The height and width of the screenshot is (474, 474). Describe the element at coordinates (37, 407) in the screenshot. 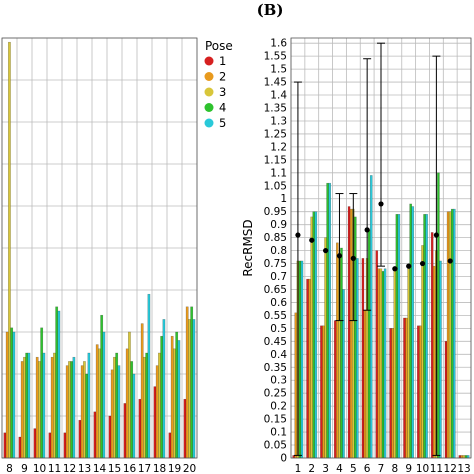

I see `bar-pose2-lig10` at that location.